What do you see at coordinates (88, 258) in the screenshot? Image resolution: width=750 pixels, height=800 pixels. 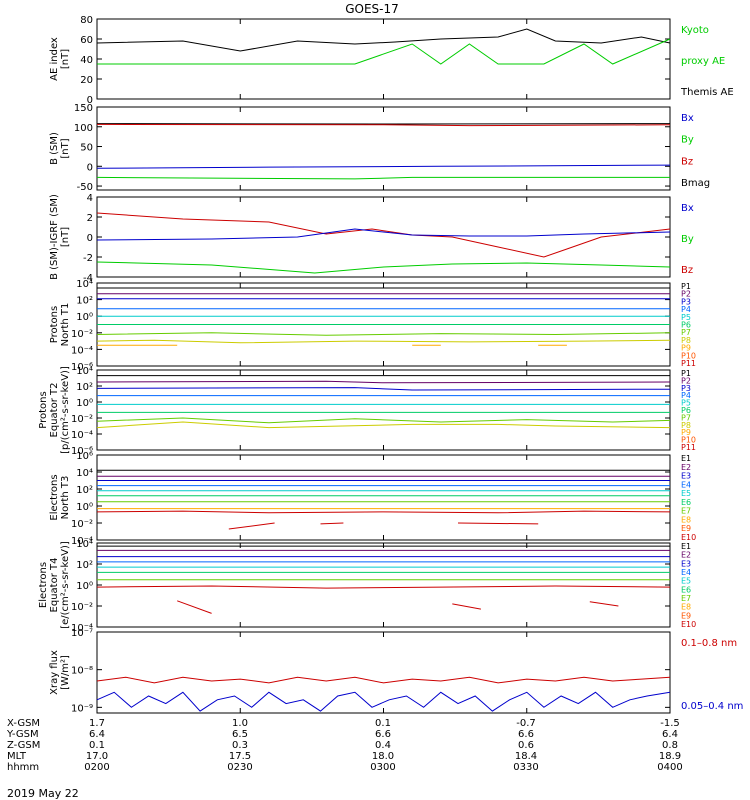 I see `y-tick-label: -2` at bounding box center [88, 258].